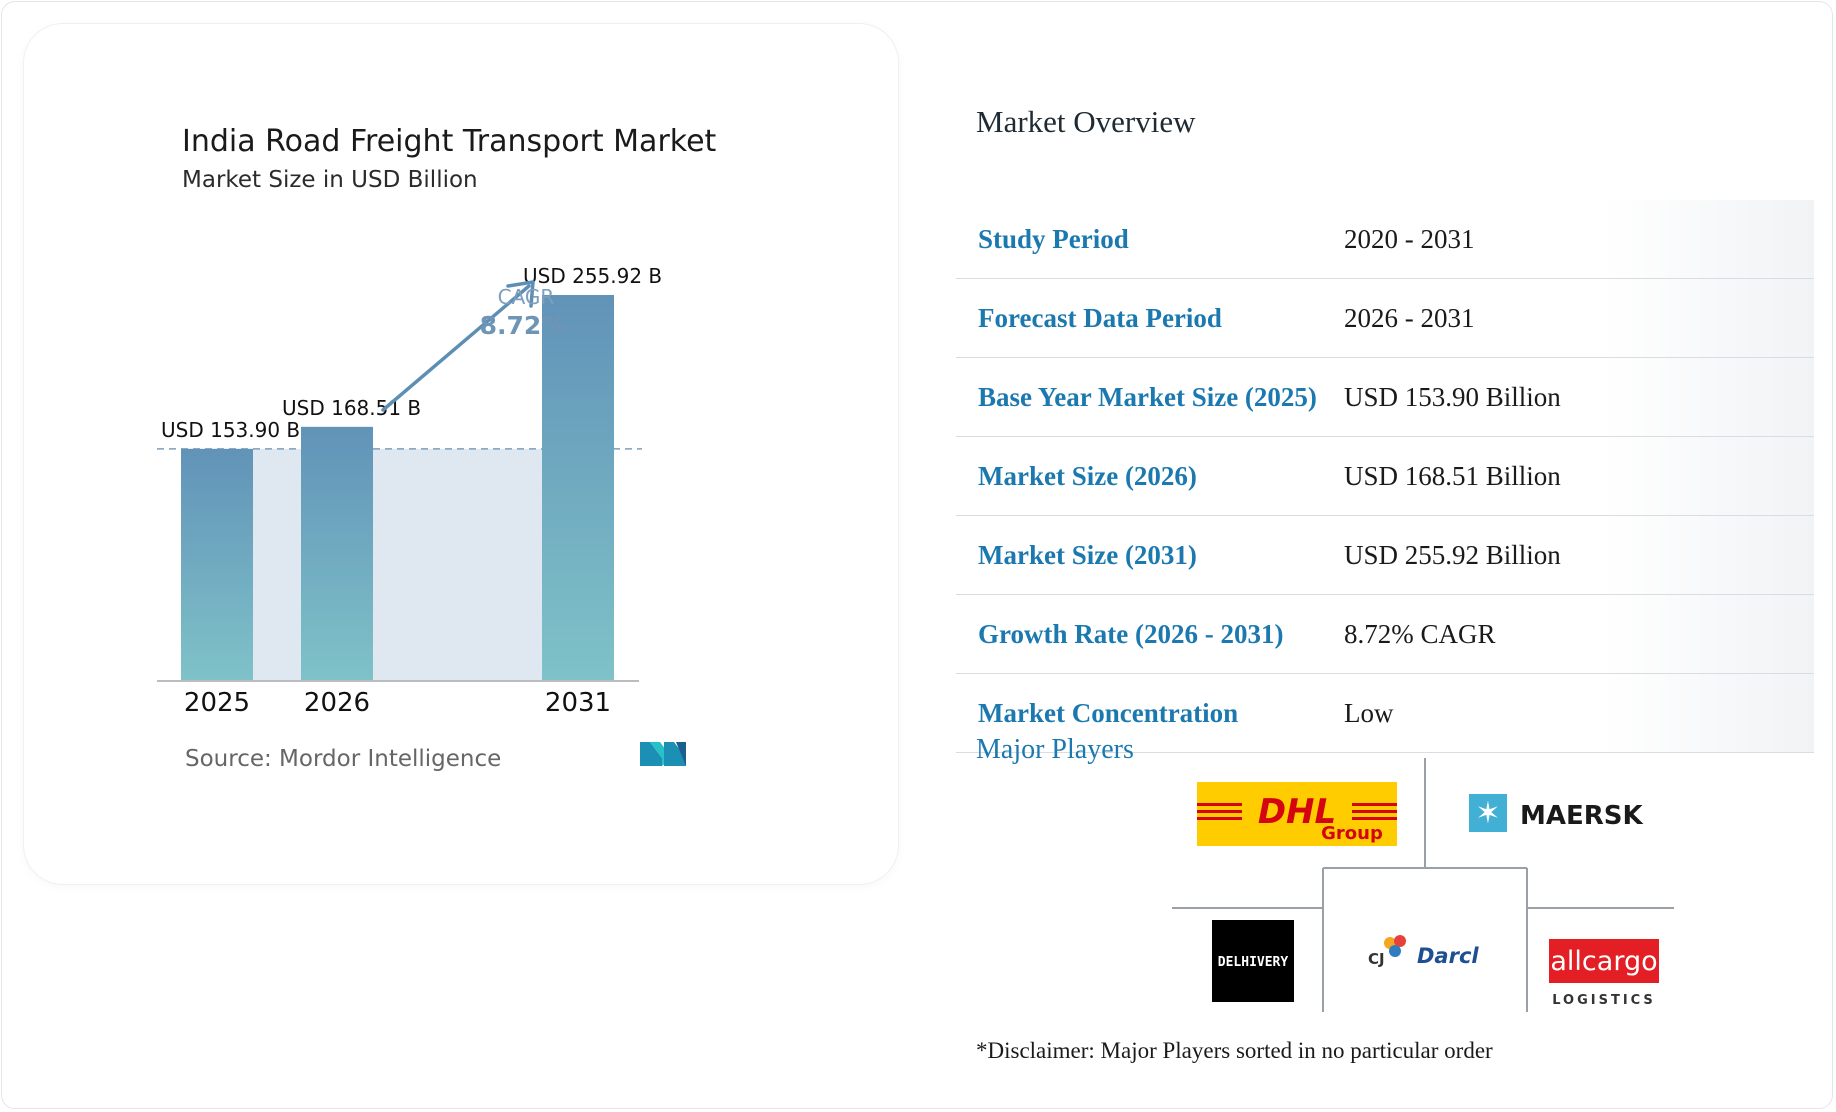  I want to click on chart-subtitle: Market Size in USD Billion, so click(330, 180).